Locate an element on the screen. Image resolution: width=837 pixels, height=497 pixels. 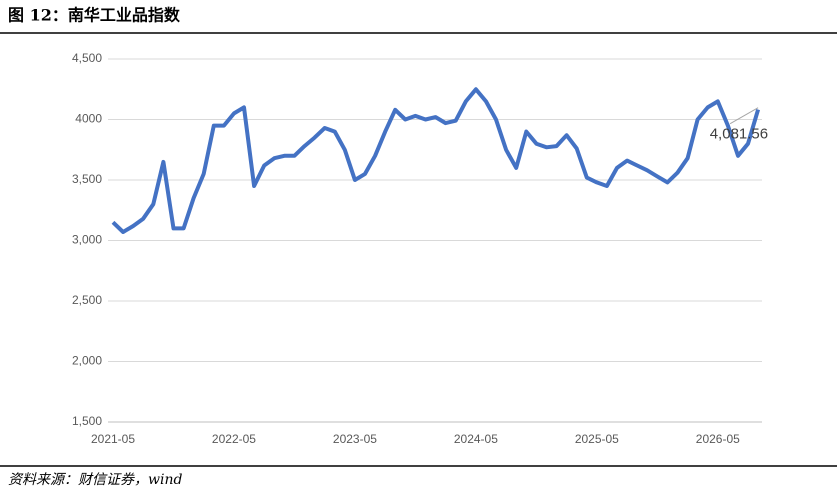
value-label: 4,081.56 is located at coordinates (739, 134).